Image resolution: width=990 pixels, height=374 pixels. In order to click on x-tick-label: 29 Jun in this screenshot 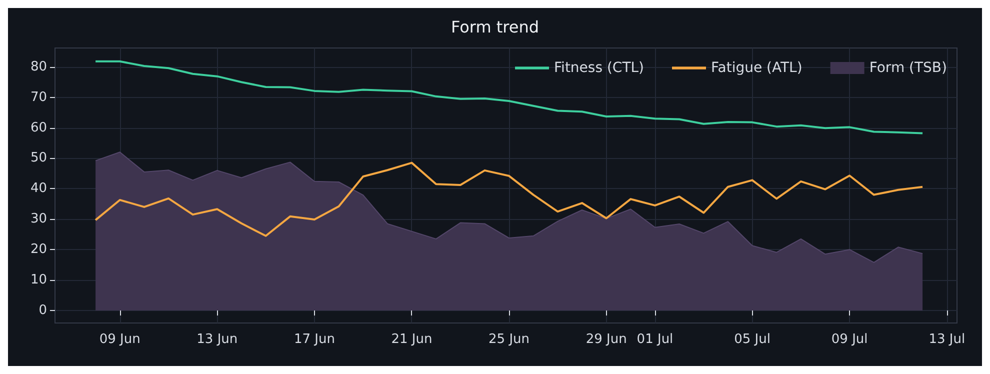, I will do `click(606, 339)`.